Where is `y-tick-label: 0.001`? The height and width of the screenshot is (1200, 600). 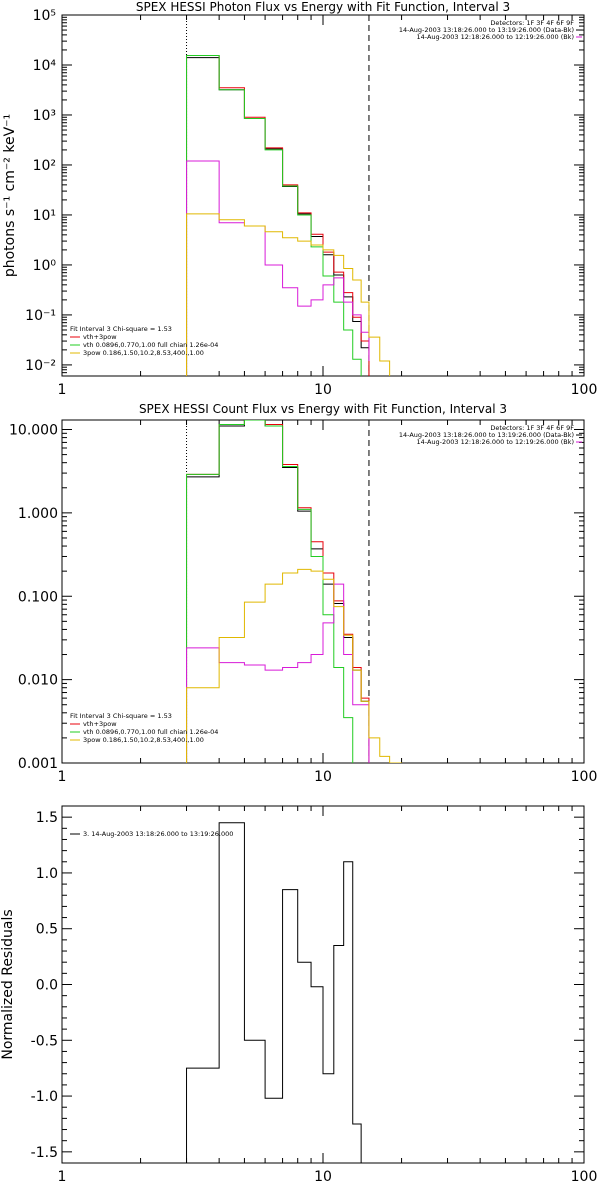
y-tick-label: 0.001 is located at coordinates (38, 764).